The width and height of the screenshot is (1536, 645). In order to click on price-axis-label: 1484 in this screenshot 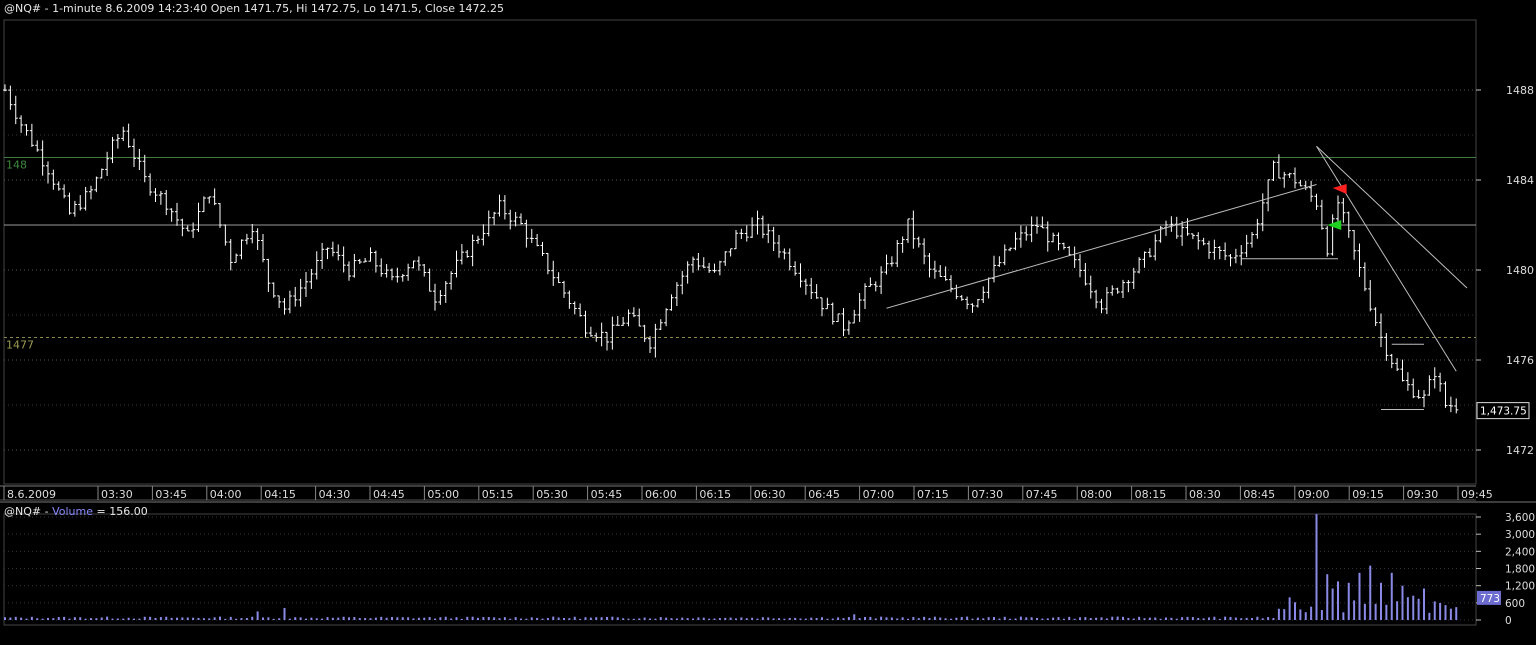, I will do `click(1520, 180)`.